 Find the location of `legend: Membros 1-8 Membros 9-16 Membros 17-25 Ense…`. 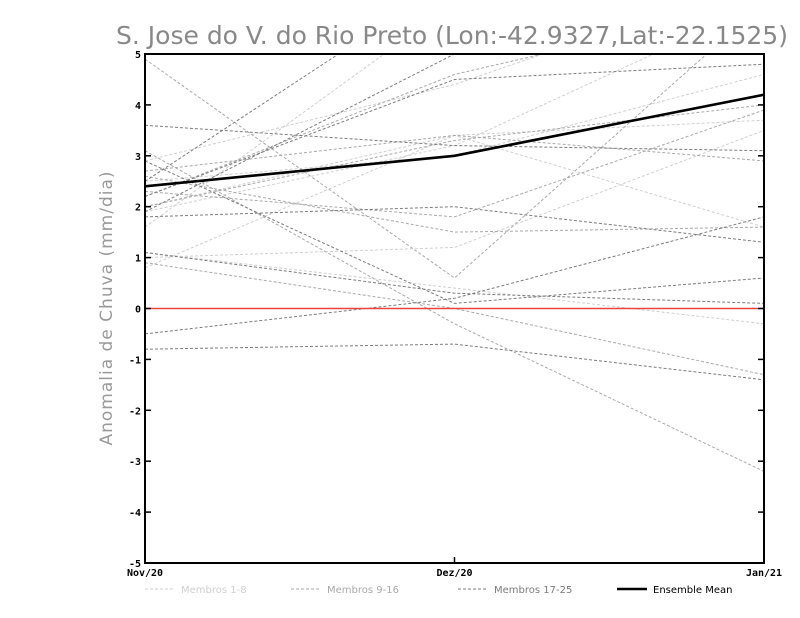

legend: Membros 1-8 Membros 9-16 Membros 17-25 Ense… is located at coordinates (438, 590).